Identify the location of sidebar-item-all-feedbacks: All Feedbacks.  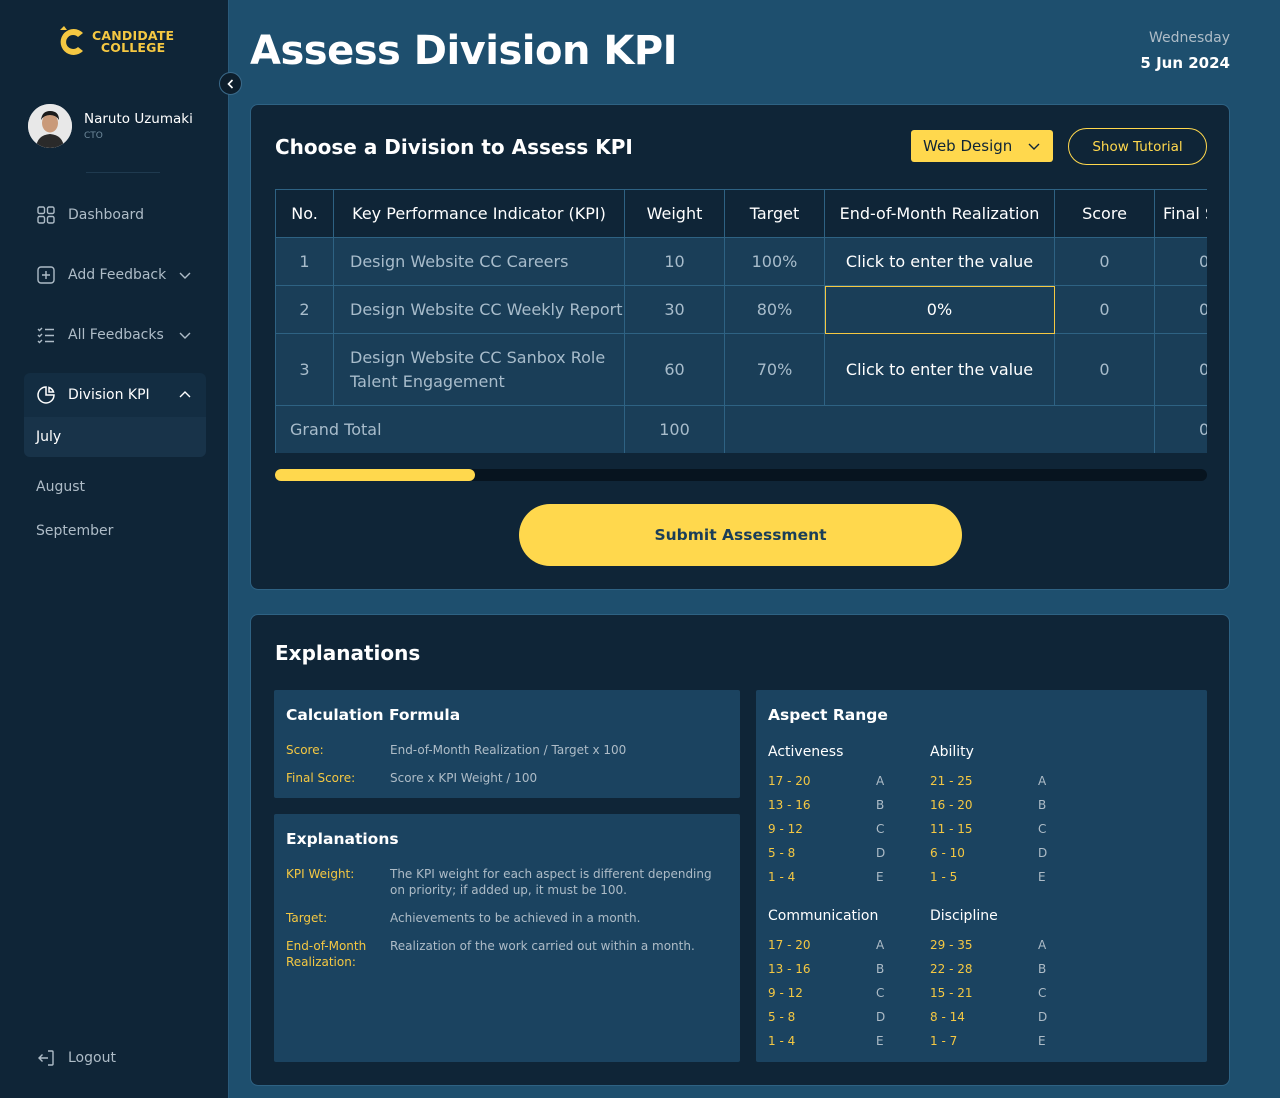
(115, 335).